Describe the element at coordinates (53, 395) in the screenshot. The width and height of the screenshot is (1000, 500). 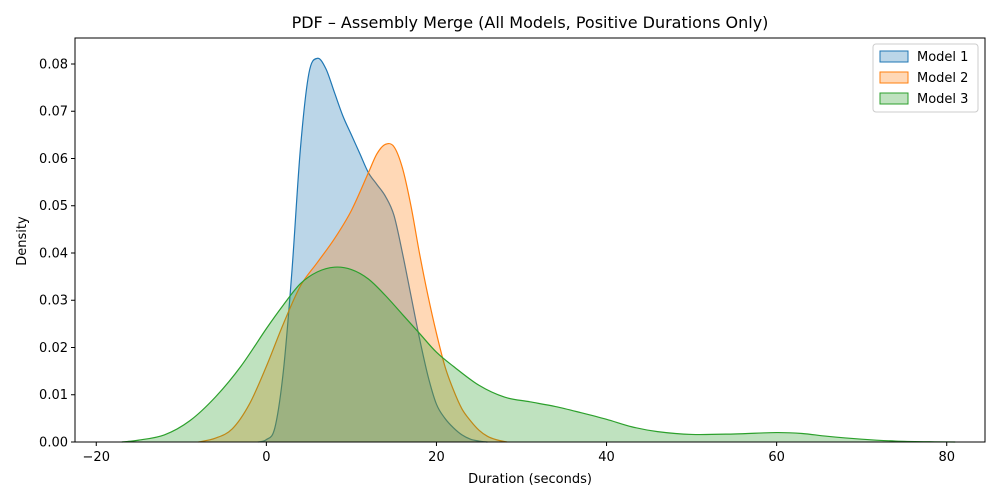
I see `y-tick-label: 0.01` at that location.